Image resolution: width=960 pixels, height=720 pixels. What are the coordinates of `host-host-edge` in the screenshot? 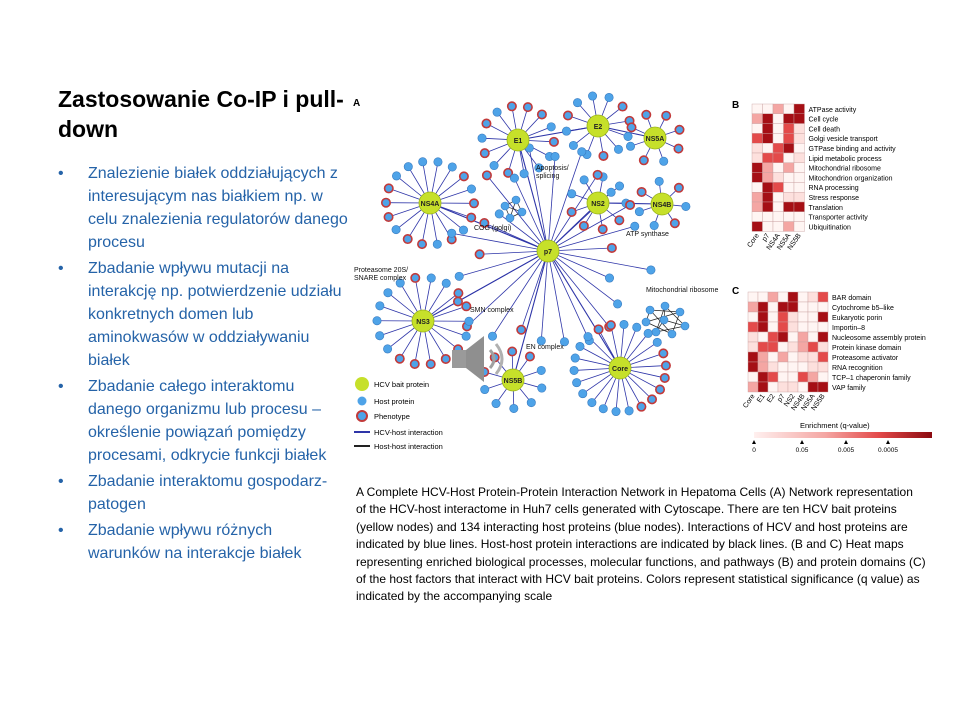 It's located at (675, 316).